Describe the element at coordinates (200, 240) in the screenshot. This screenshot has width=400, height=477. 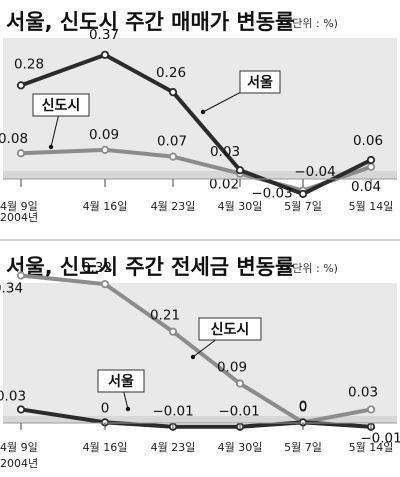
I see `chart-divider` at that location.